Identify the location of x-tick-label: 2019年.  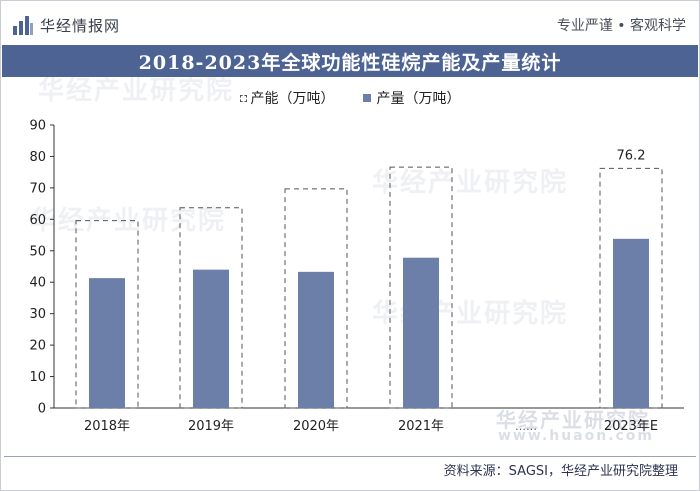
(211, 426).